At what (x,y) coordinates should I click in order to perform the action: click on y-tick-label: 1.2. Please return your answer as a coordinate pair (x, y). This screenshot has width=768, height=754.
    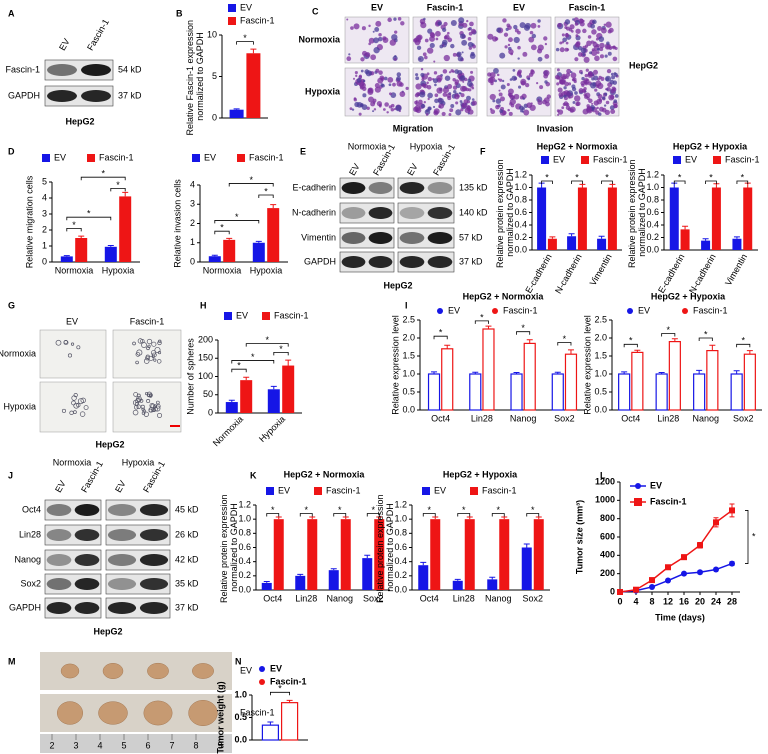
    Looking at the image, I should click on (244, 504).